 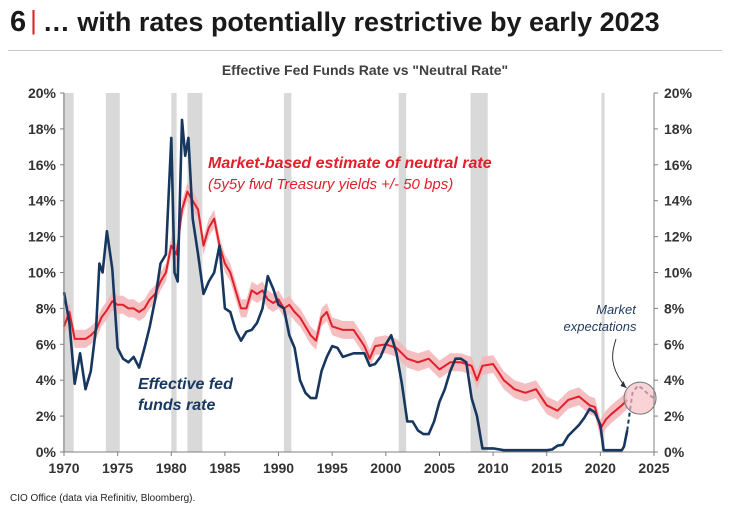 What do you see at coordinates (186, 384) in the screenshot?
I see `fed-funds-label-line1: Effective fed` at bounding box center [186, 384].